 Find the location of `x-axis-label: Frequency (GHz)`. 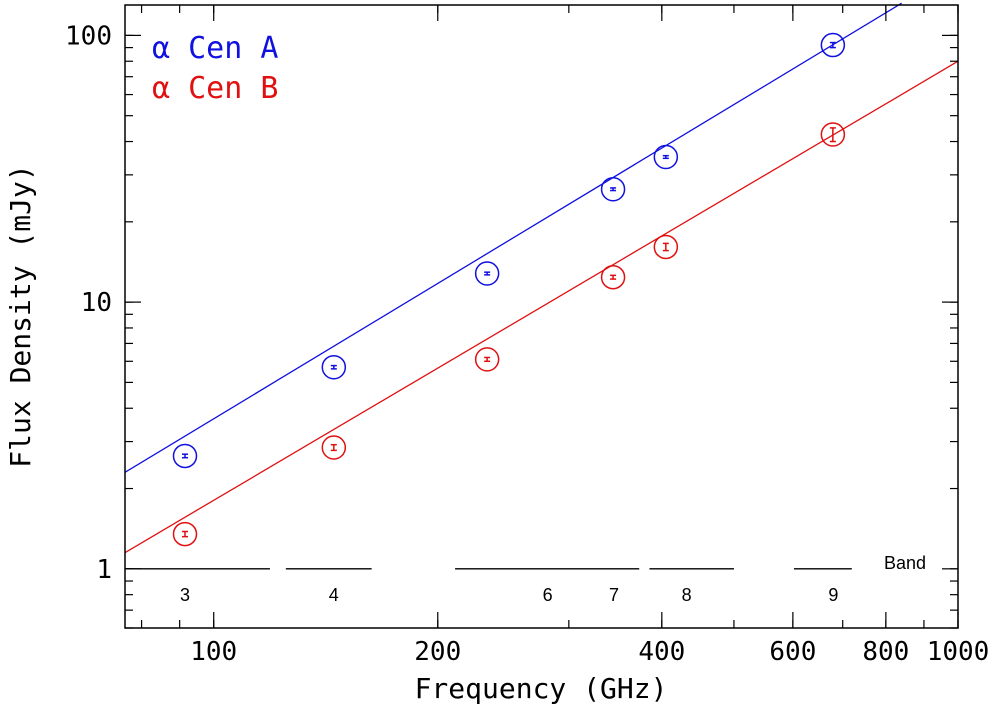

x-axis-label: Frequency (GHz) is located at coordinates (541, 688).